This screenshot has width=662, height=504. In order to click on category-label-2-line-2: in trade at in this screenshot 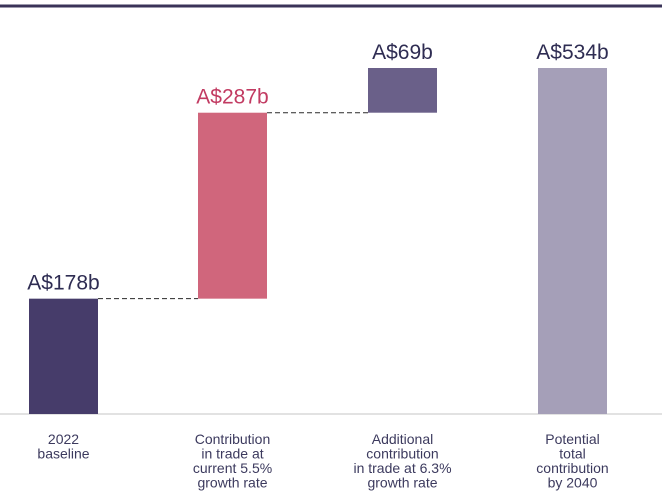, I will do `click(232, 454)`.